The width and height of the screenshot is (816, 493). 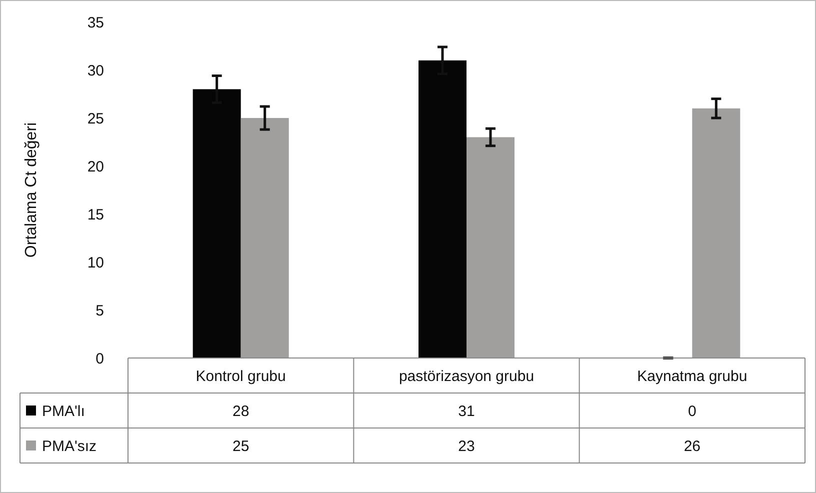 I want to click on data-label: 31, so click(x=466, y=411).